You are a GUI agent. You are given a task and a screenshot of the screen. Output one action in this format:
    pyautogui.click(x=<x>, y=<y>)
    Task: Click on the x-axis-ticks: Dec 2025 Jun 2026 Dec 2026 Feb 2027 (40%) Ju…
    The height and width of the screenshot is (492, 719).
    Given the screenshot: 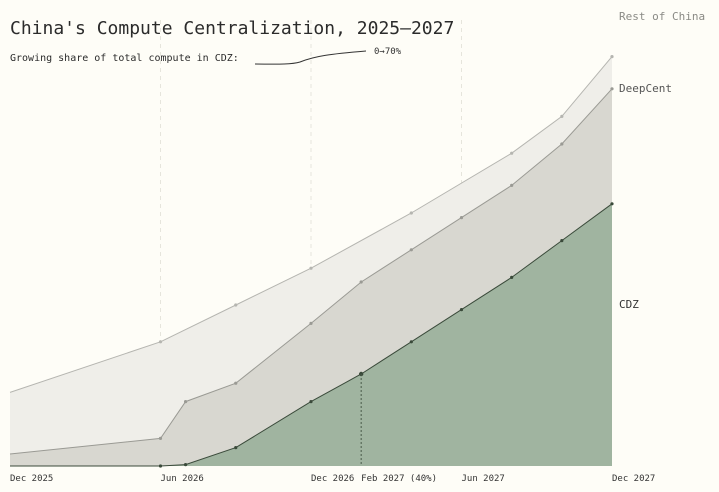 What is the action you would take?
    pyautogui.click(x=332, y=479)
    